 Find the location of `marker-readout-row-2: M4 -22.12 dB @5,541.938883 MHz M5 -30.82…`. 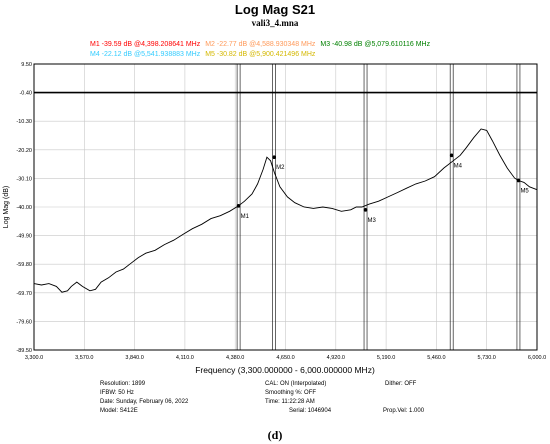

marker-readout-row-2: M4 -22.12 dB @5,541.938883 MHz M5 -30.82… is located at coordinates (204, 54).